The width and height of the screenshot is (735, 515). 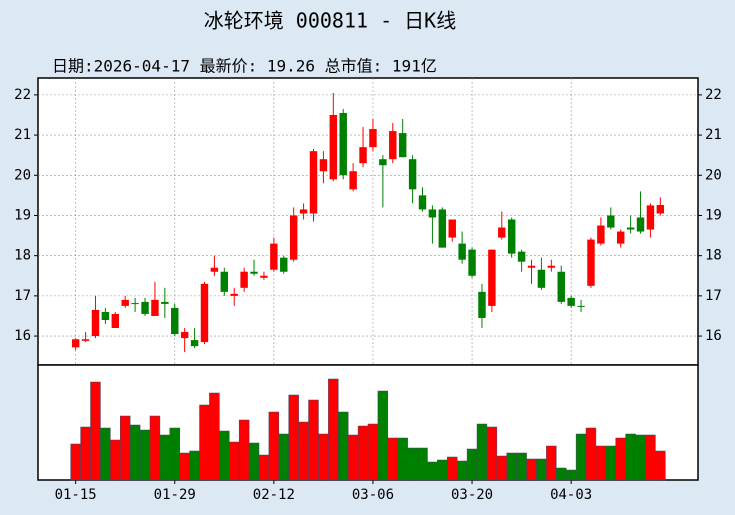 What do you see at coordinates (713, 135) in the screenshot?
I see `y2-tick-label: 21` at bounding box center [713, 135].